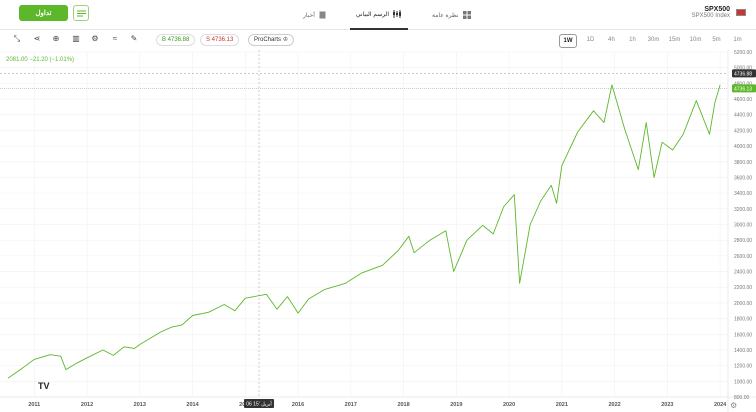 The height and width of the screenshot is (412, 756). Describe the element at coordinates (140, 405) in the screenshot. I see `x-tick-label: 2013` at that location.